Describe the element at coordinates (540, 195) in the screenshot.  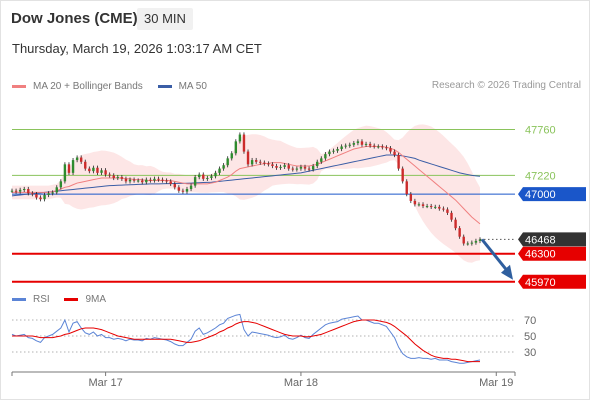
I see `level-label-47000: 47000` at that location.